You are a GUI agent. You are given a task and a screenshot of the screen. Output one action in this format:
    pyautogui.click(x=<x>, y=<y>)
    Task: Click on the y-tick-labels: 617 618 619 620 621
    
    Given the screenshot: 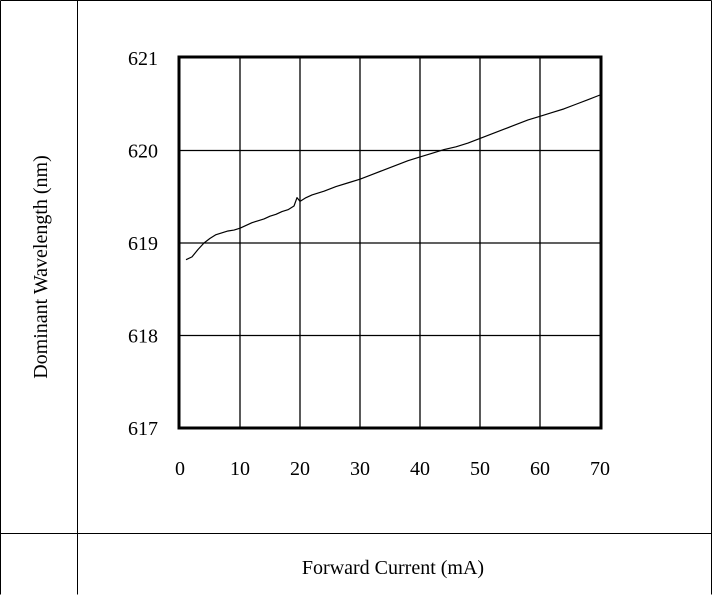 What is the action you would take?
    pyautogui.click(x=143, y=244)
    